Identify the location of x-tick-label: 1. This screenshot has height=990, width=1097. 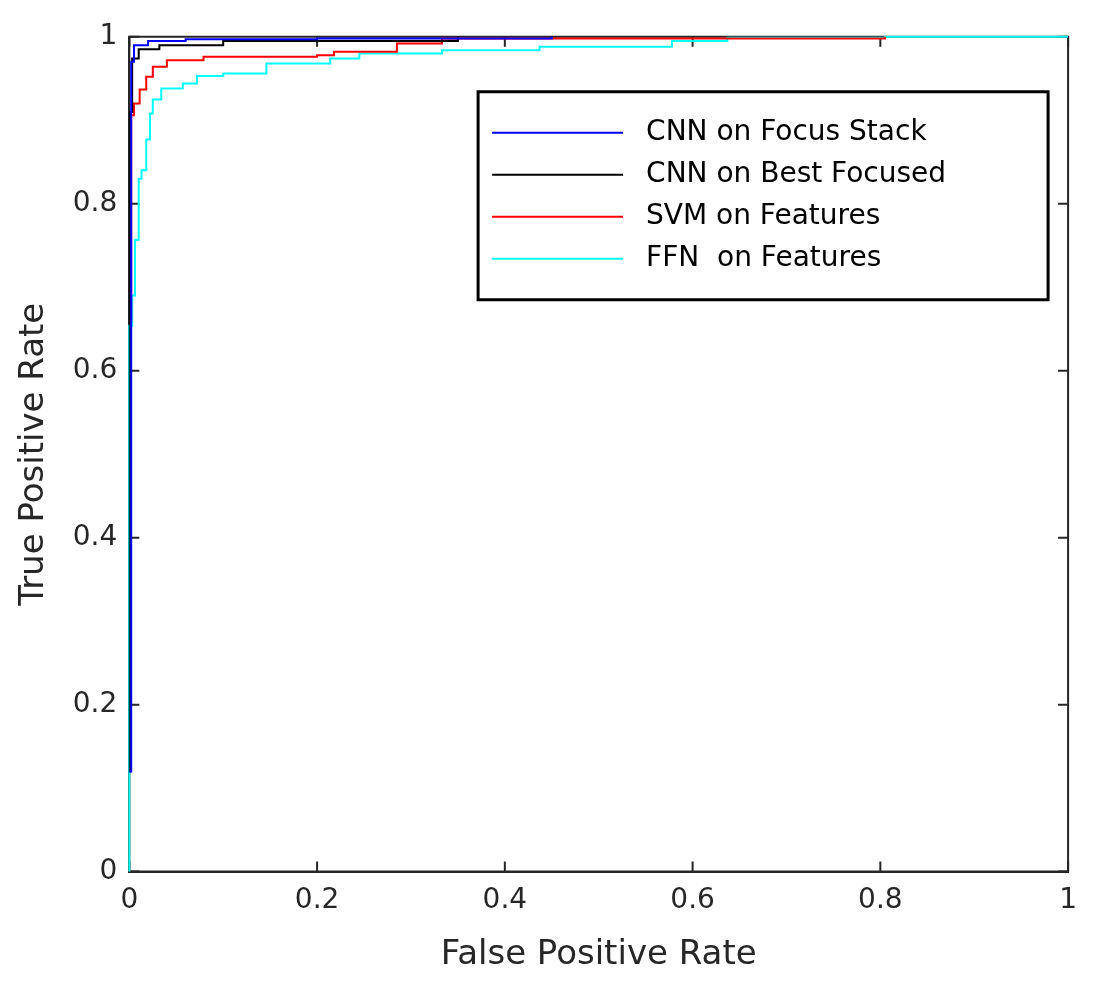
(1068, 898).